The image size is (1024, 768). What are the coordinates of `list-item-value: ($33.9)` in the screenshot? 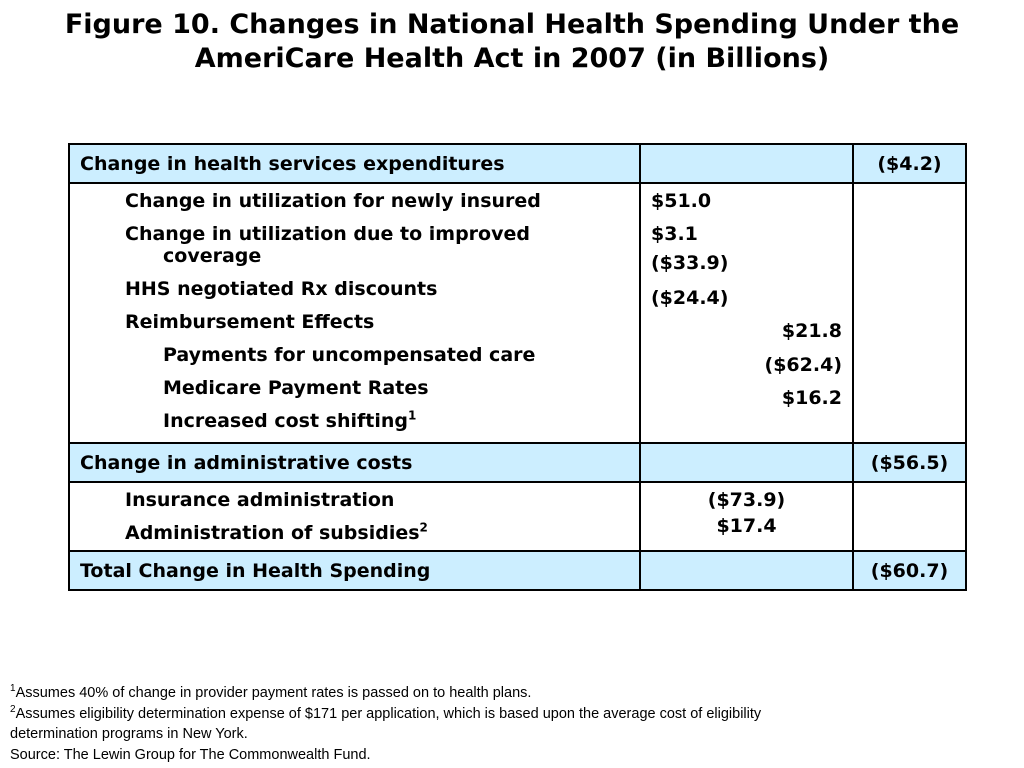 It's located at (690, 263).